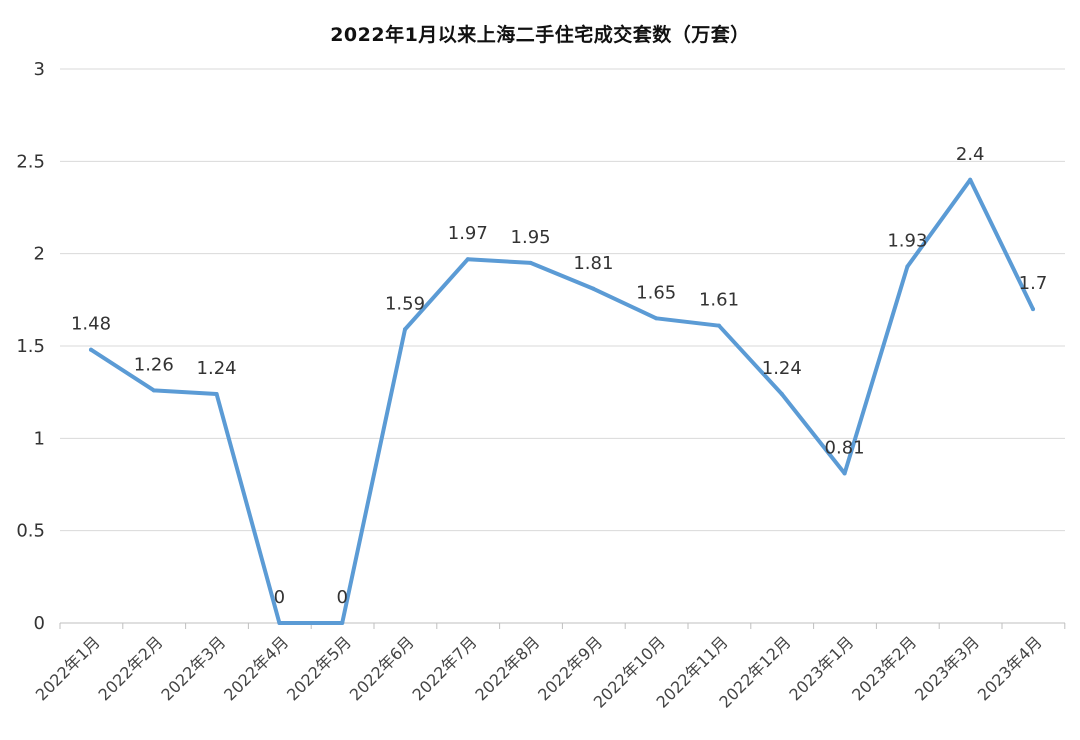 Image resolution: width=1080 pixels, height=740 pixels. Describe the element at coordinates (845, 447) in the screenshot. I see `data-label: 0.81` at that location.